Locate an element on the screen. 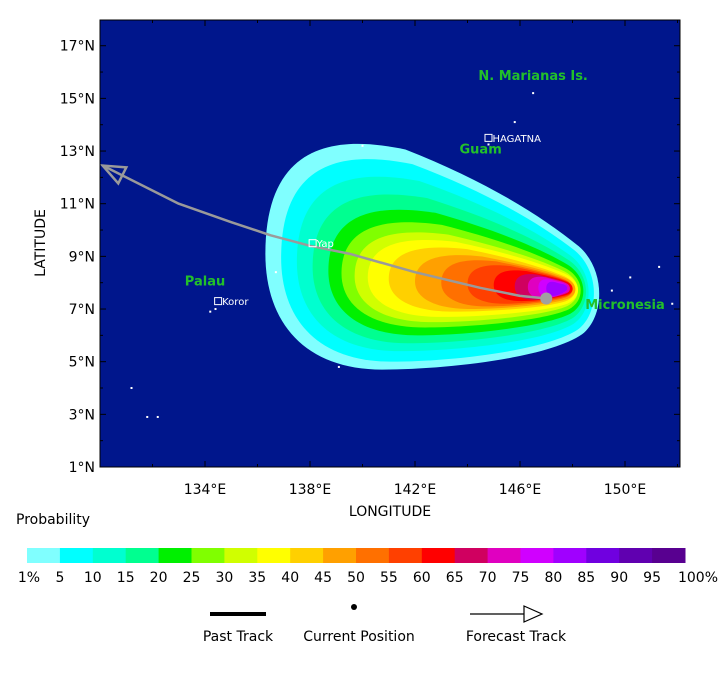 This screenshot has height=678, width=720. legend-tick-label: 90 is located at coordinates (619, 578).